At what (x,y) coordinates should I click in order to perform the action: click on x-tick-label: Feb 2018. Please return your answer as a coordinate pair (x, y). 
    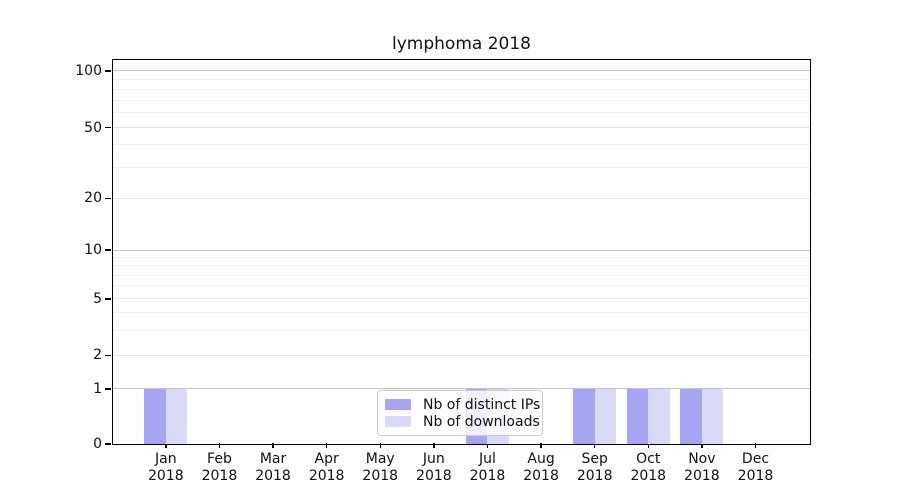
    Looking at the image, I should click on (220, 468).